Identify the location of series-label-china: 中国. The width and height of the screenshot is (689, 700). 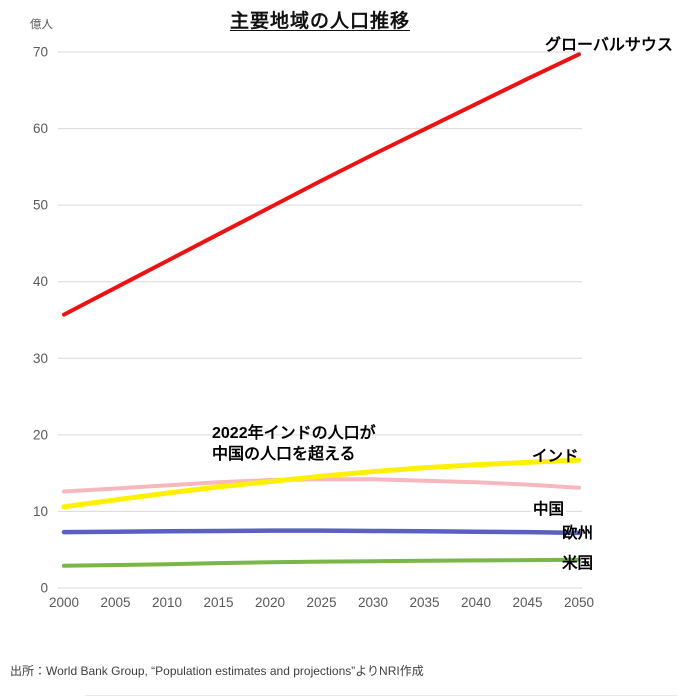
(549, 508).